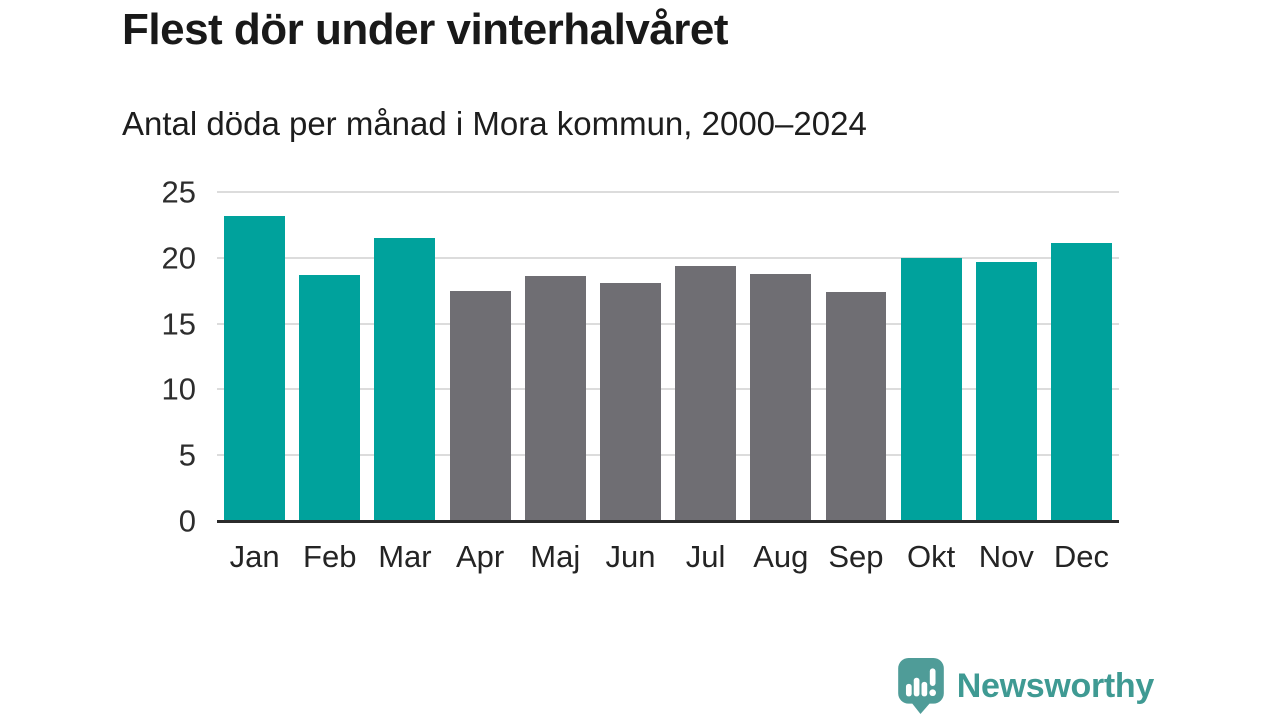  I want to click on bar-maj, so click(555, 398).